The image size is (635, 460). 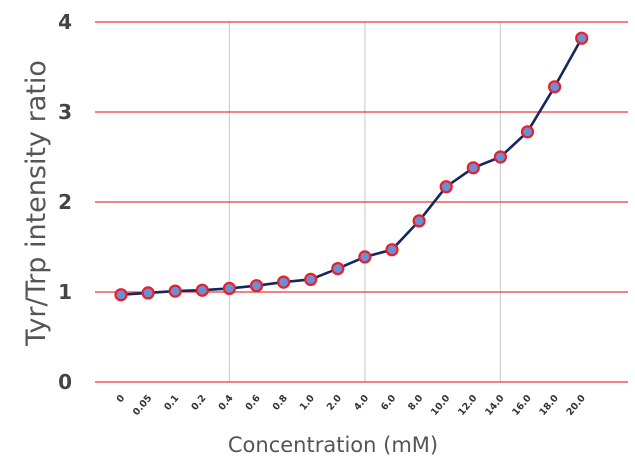 I want to click on x-tick-label: 0.05, so click(x=143, y=405).